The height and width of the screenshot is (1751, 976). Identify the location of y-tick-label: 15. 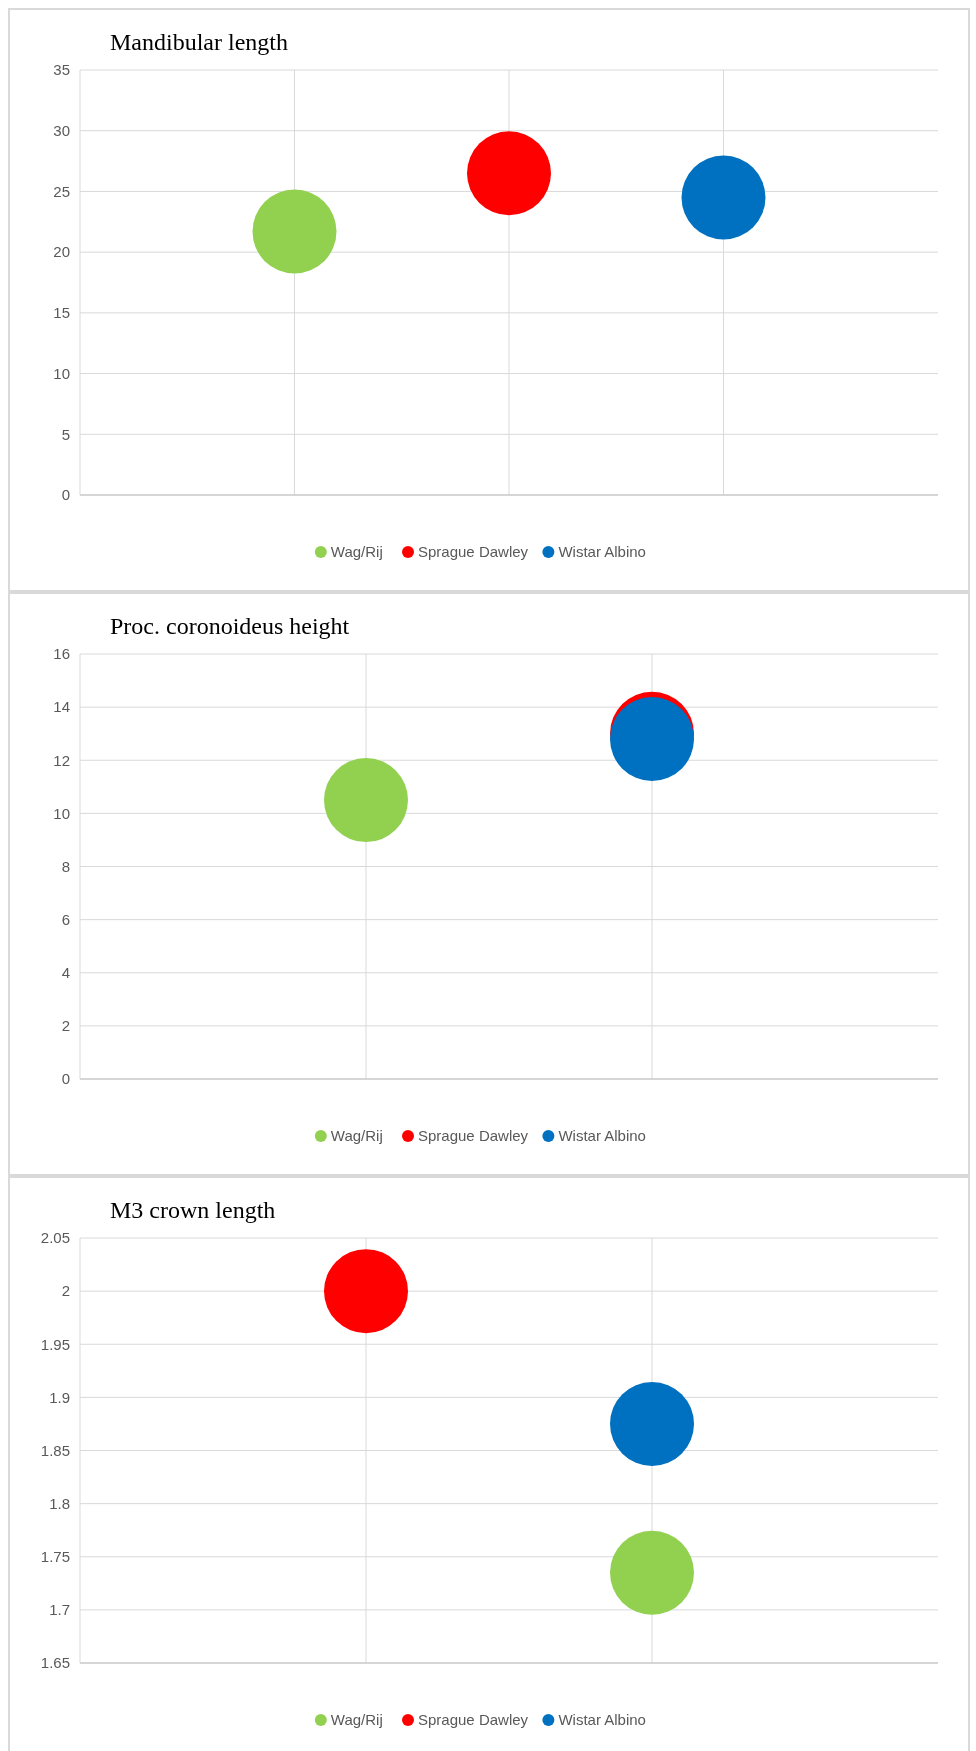
(61, 313).